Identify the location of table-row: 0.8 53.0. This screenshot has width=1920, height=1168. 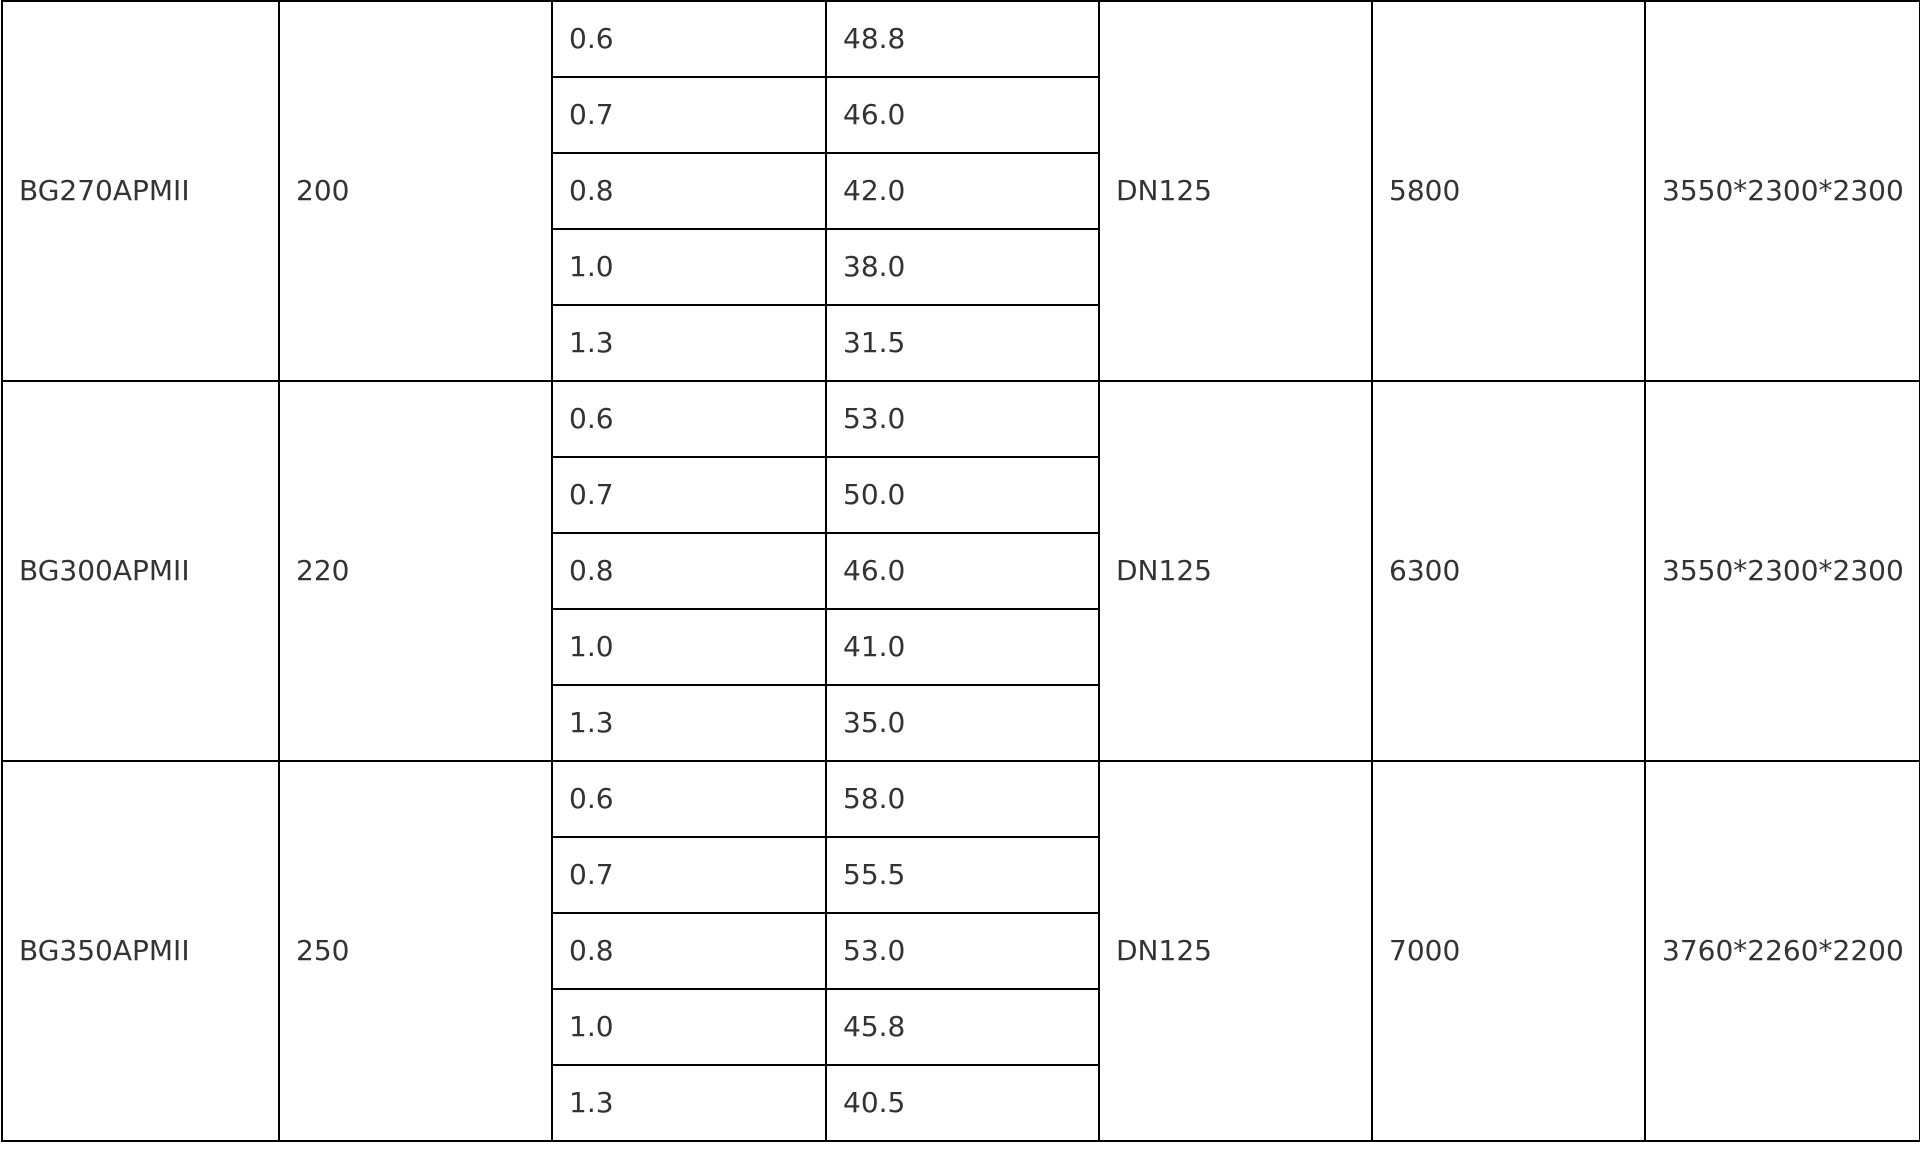
(961, 951).